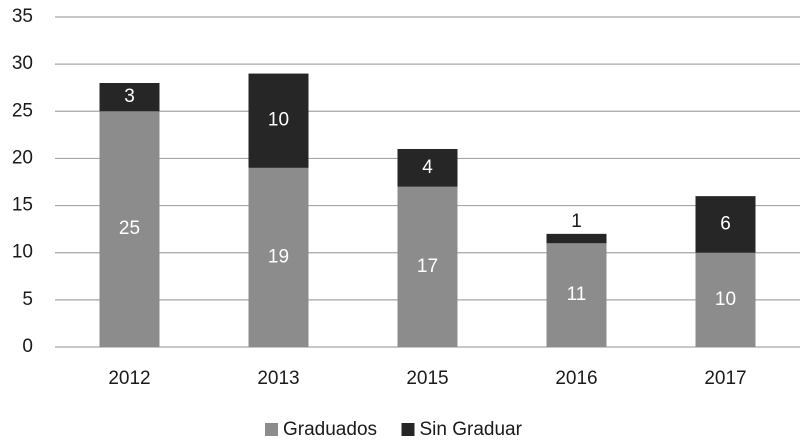 The height and width of the screenshot is (442, 804). What do you see at coordinates (22, 252) in the screenshot?
I see `y-tick-label: 10` at bounding box center [22, 252].